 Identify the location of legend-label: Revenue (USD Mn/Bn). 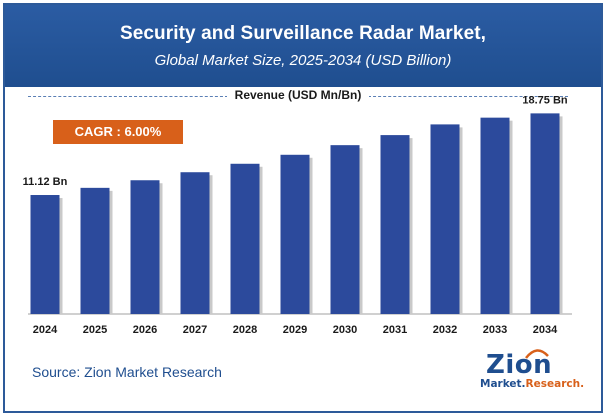
(298, 95).